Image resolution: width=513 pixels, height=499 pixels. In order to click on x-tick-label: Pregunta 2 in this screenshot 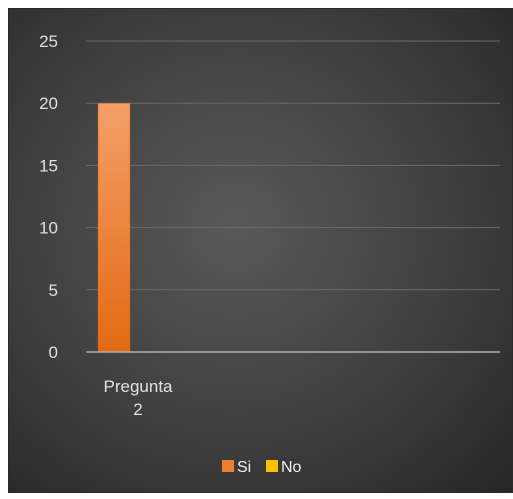, I will do `click(139, 398)`.